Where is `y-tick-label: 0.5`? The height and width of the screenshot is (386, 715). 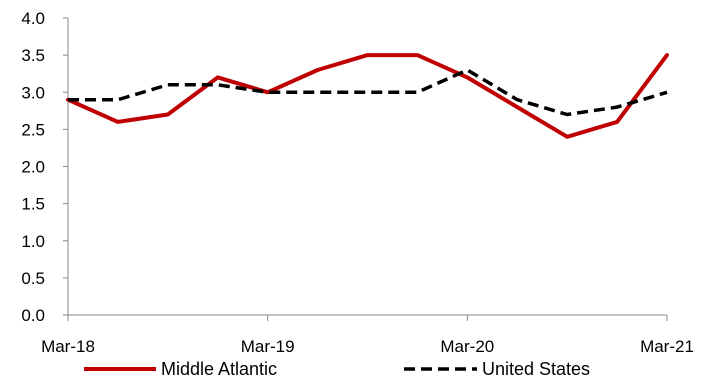 y-tick-label: 0.5 is located at coordinates (33, 278).